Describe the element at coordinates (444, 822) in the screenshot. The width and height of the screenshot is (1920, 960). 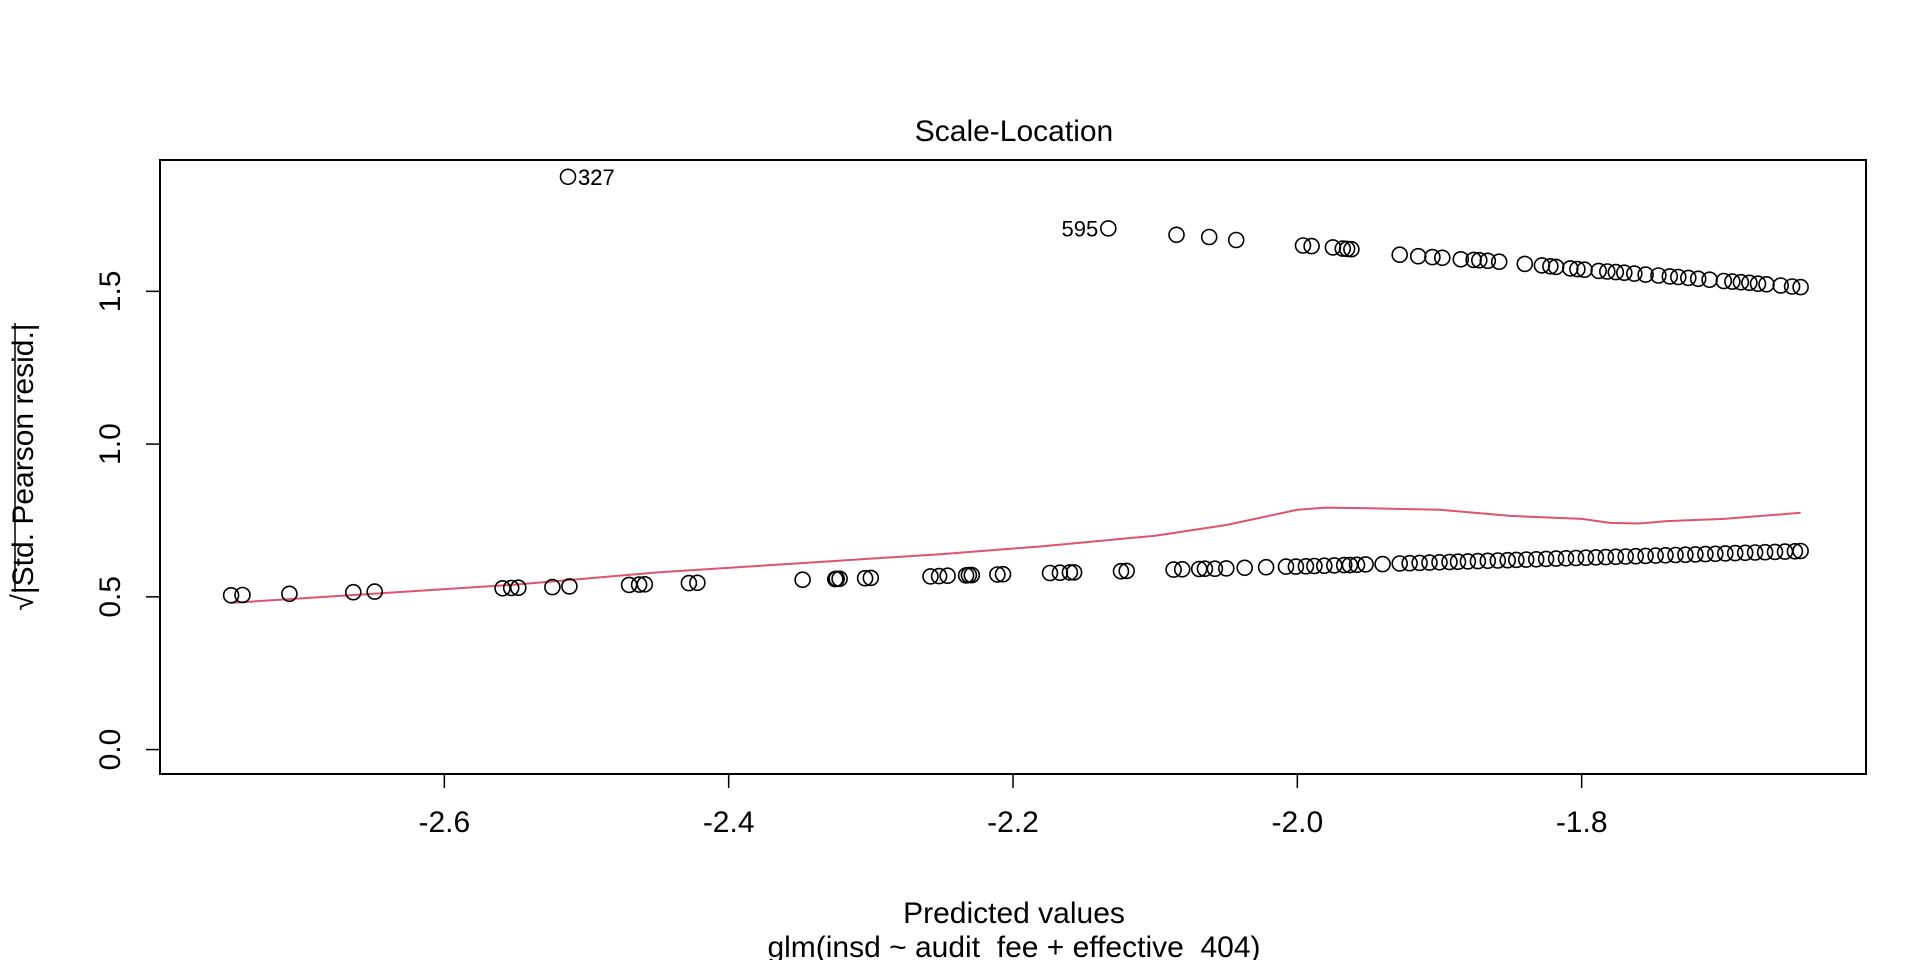
I see `x-tick-label: -2.6` at that location.